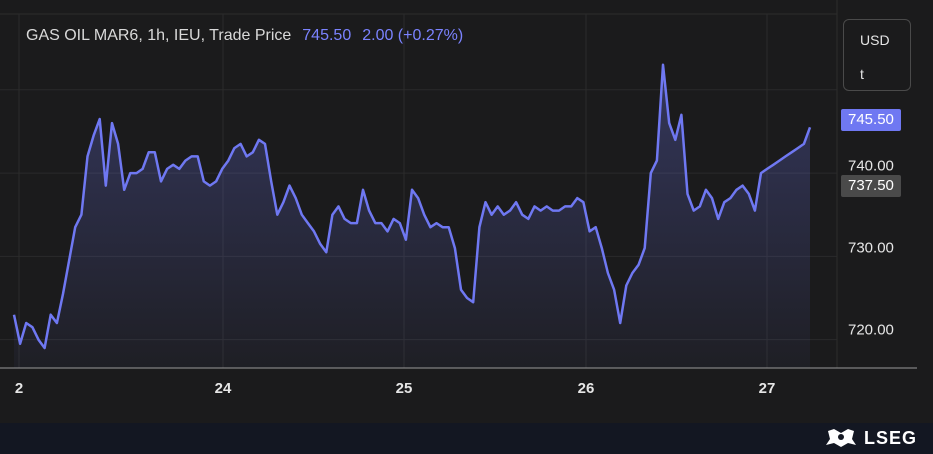 The width and height of the screenshot is (933, 454). What do you see at coordinates (159, 35) in the screenshot?
I see `instrument-title: GAS OIL MAR6, 1h, IEU, Trade Price` at bounding box center [159, 35].